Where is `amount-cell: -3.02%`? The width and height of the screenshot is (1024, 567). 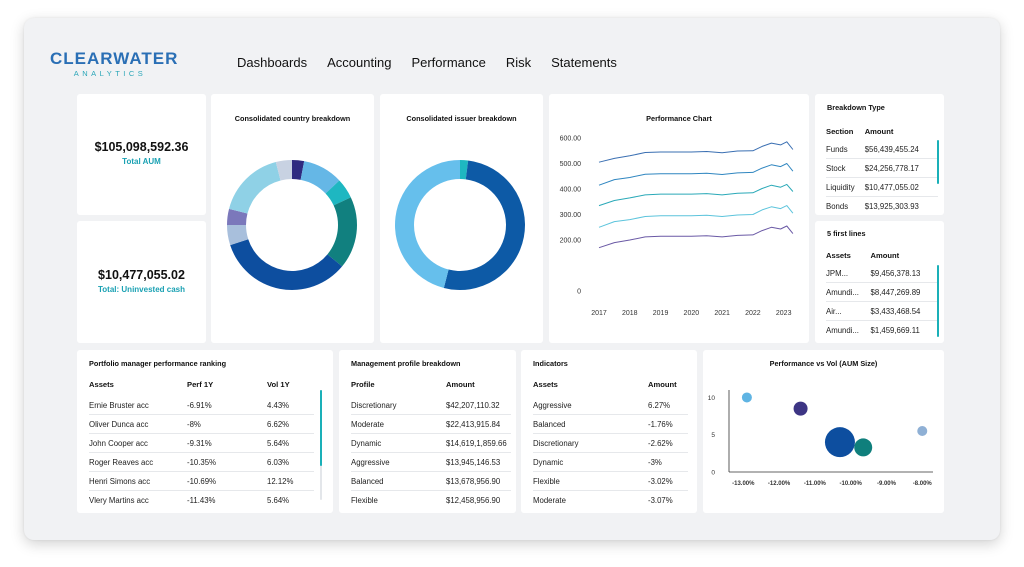
amount-cell: -3.02% is located at coordinates (668, 481).